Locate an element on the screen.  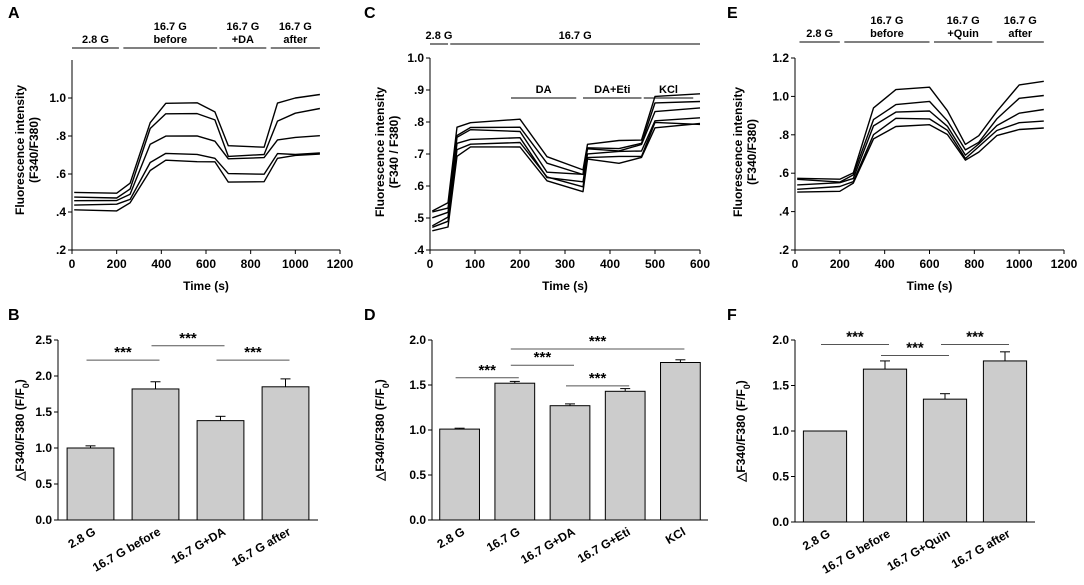
condition-label: DA+Eti is located at coordinates (612, 90).